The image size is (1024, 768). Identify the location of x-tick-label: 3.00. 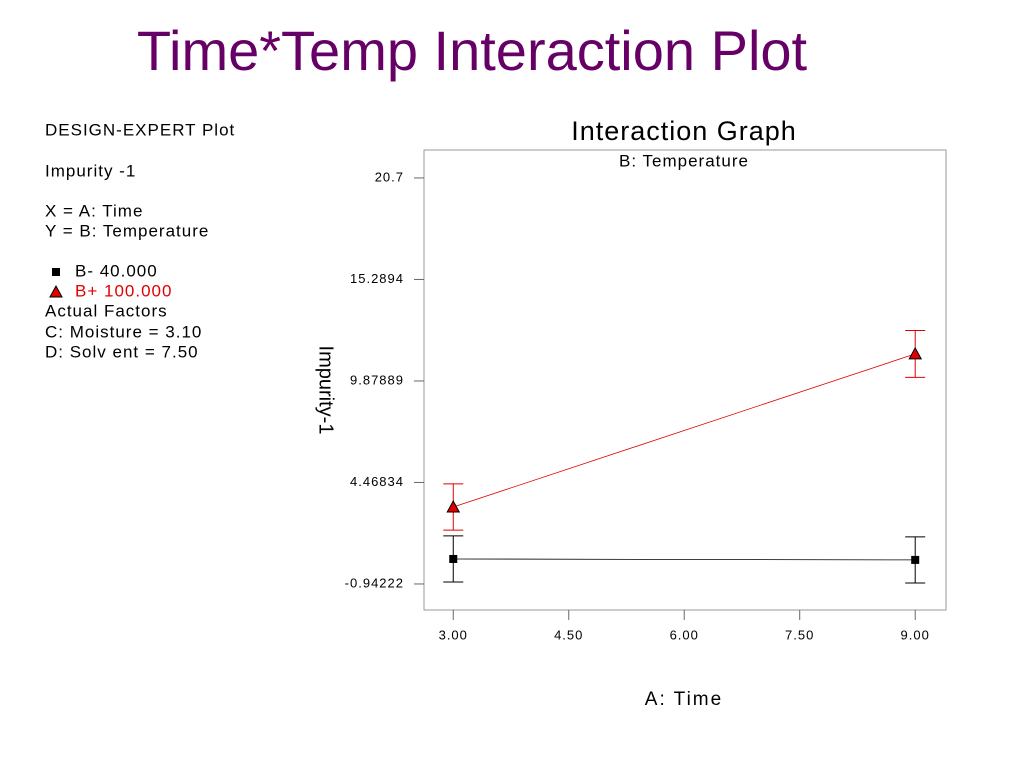
(453, 634).